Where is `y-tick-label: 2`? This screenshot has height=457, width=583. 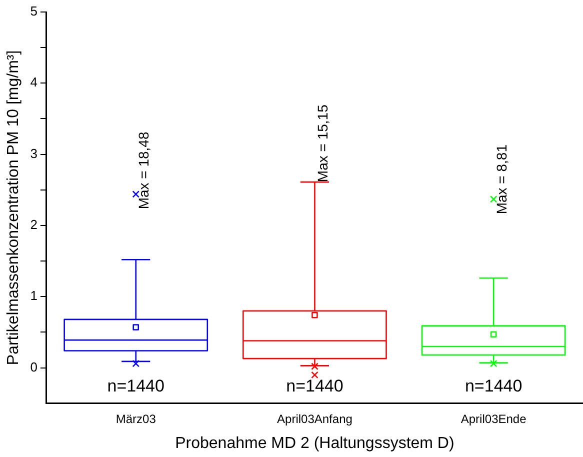 y-tick-label: 2 is located at coordinates (34, 224).